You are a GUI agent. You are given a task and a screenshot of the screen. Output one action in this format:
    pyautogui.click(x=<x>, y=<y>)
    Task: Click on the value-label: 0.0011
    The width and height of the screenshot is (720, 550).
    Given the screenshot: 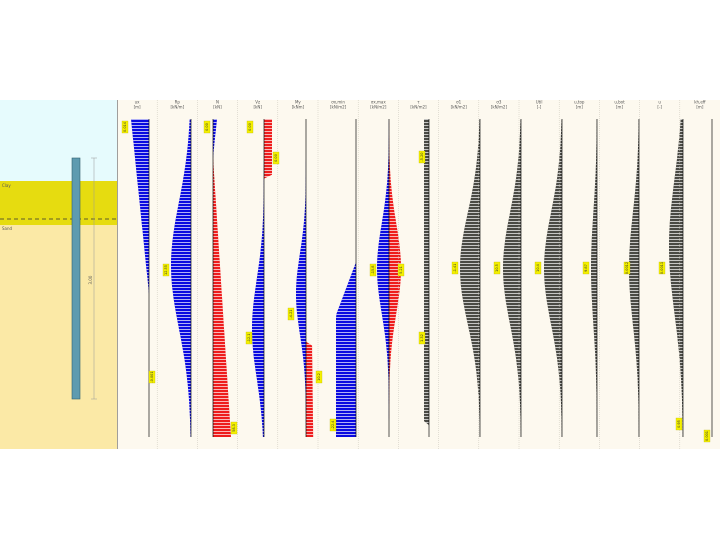 What is the action you would take?
    pyautogui.click(x=662, y=268)
    